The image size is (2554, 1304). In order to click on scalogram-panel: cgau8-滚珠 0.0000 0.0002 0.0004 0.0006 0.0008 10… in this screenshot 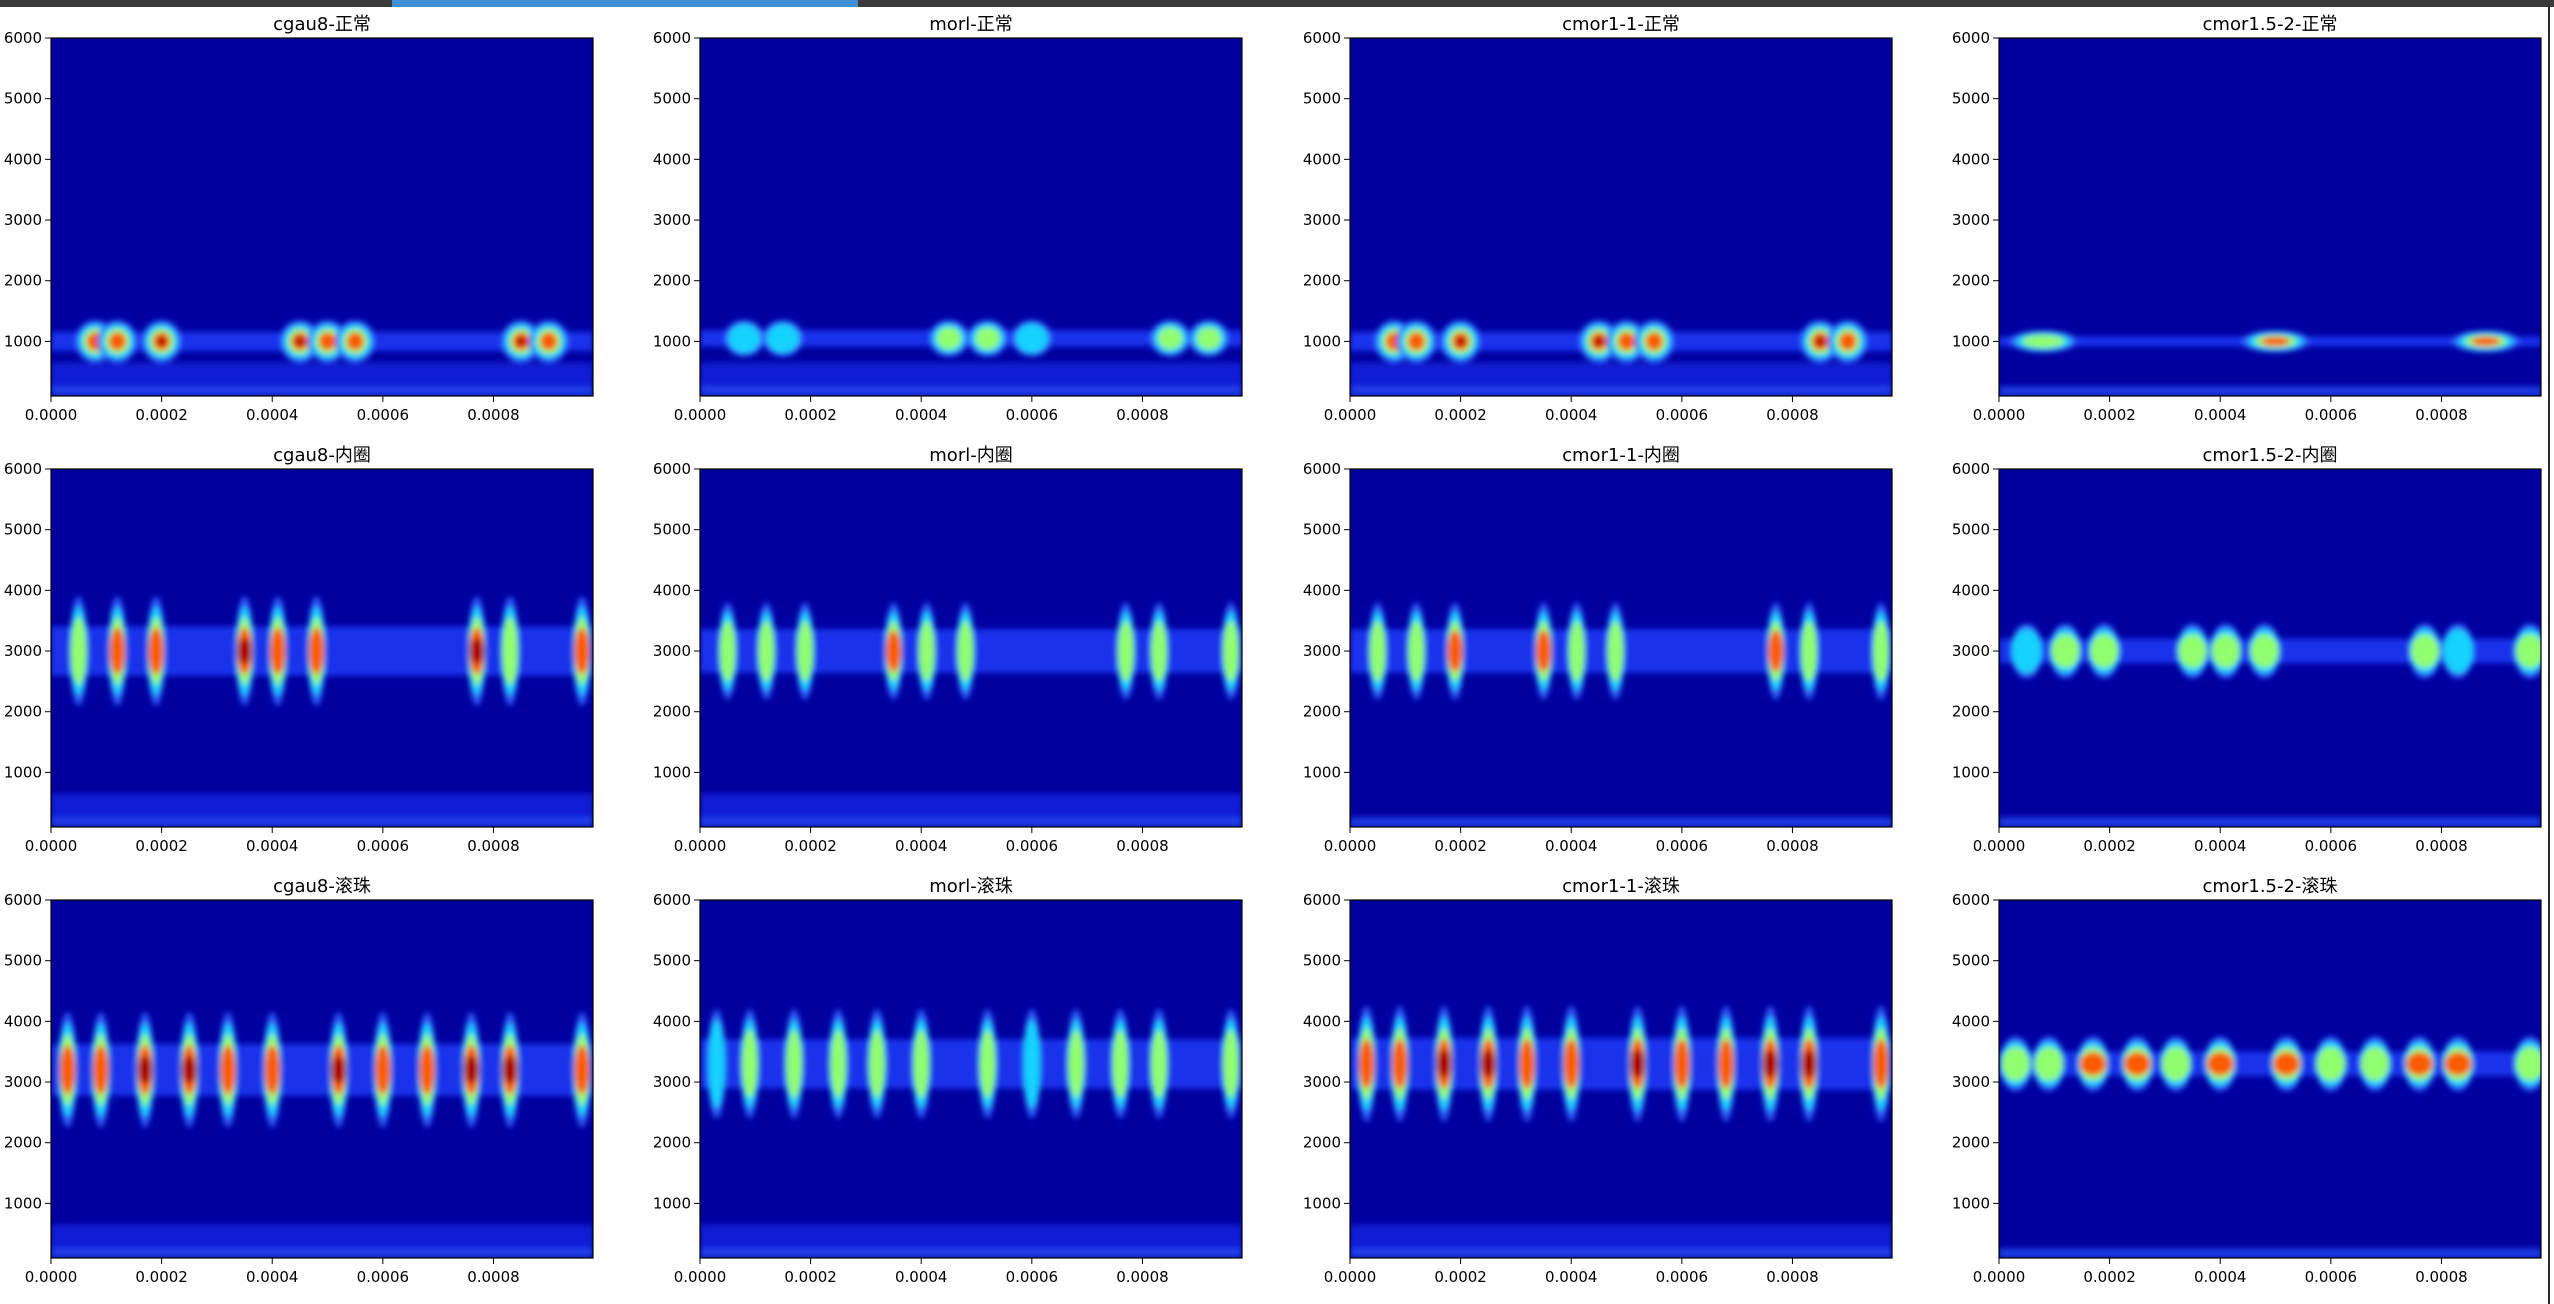, I will do `click(299, 1081)`.